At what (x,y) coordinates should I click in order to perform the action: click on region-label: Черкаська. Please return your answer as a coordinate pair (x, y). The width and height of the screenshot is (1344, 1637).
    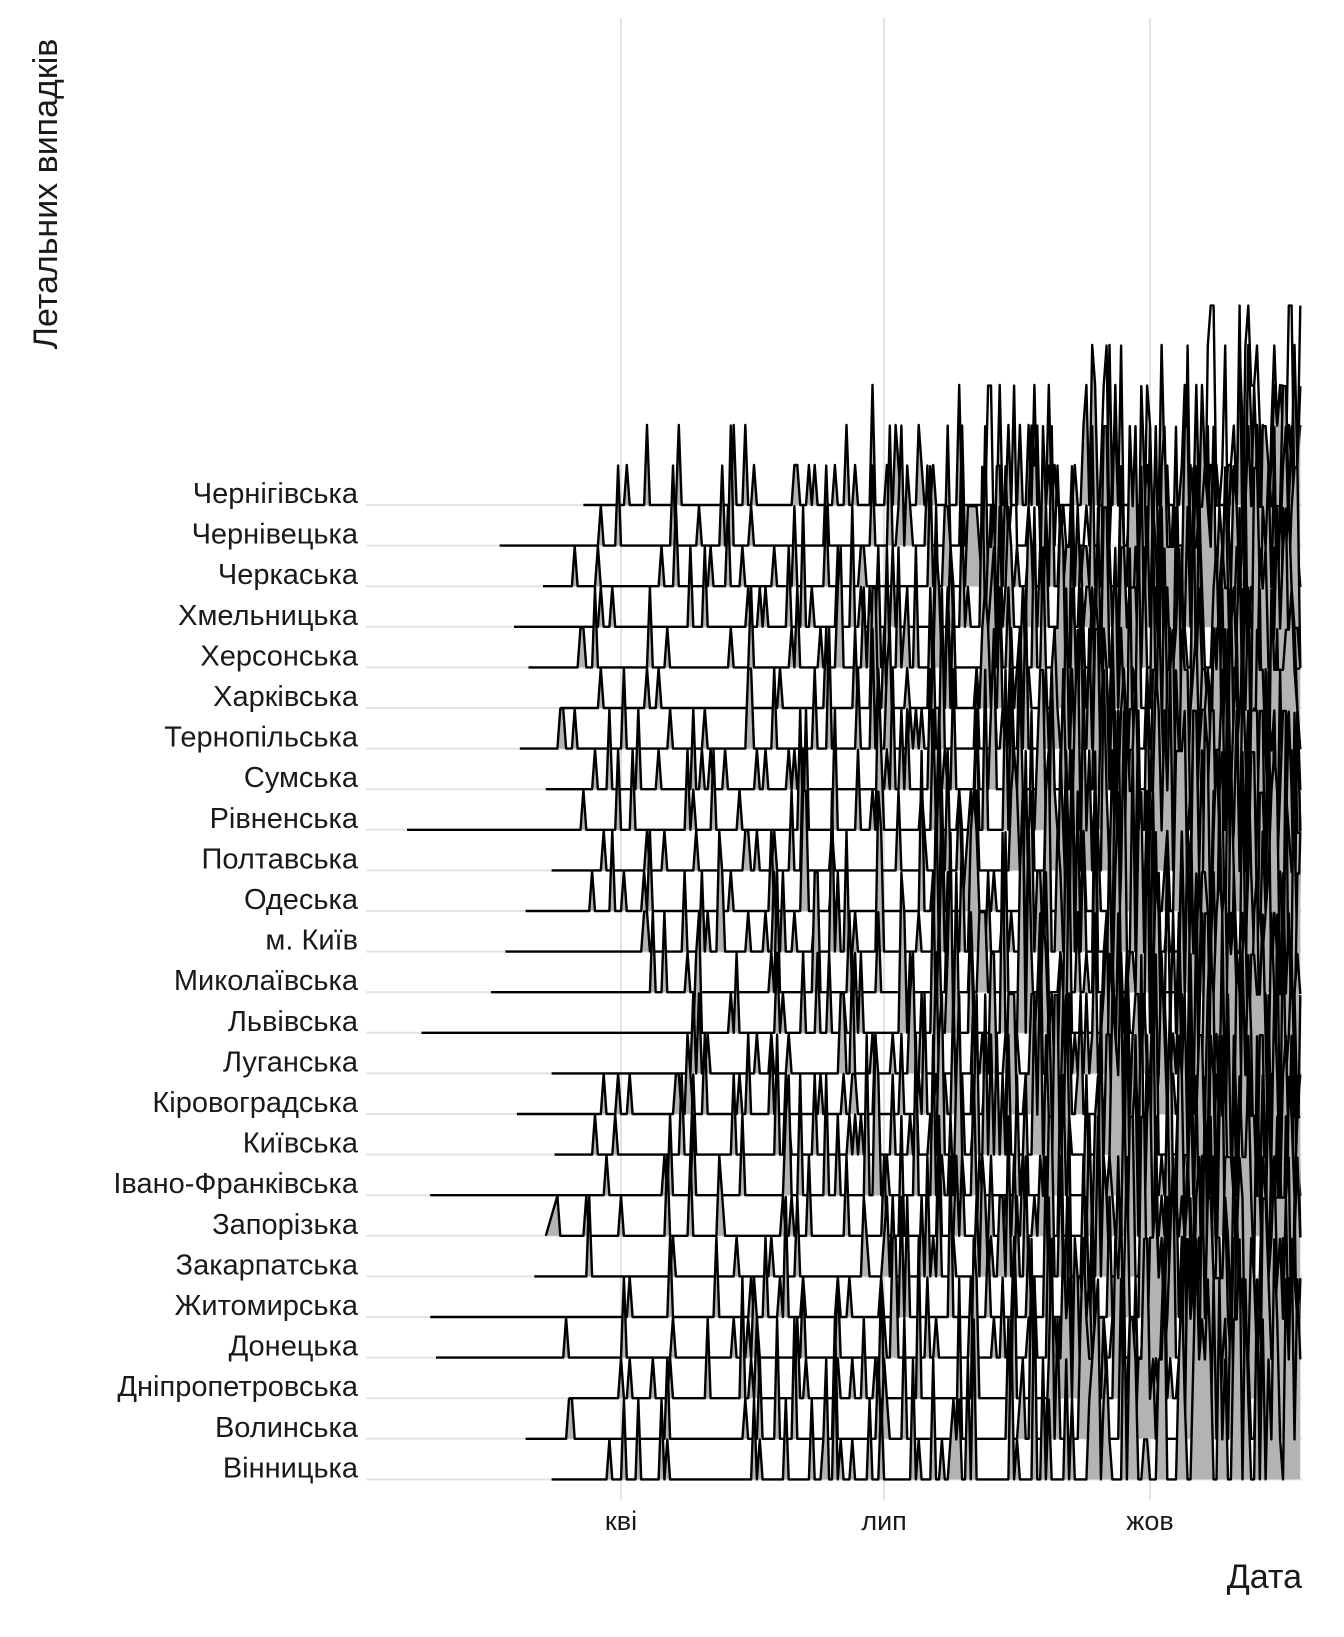
    Looking at the image, I should click on (288, 575).